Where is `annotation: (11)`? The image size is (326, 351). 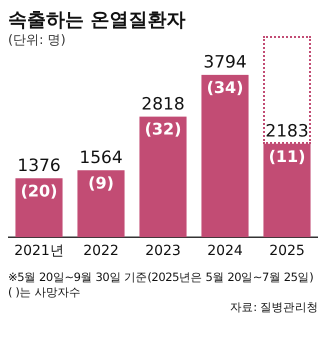 annotation: (11) is located at coordinates (287, 156).